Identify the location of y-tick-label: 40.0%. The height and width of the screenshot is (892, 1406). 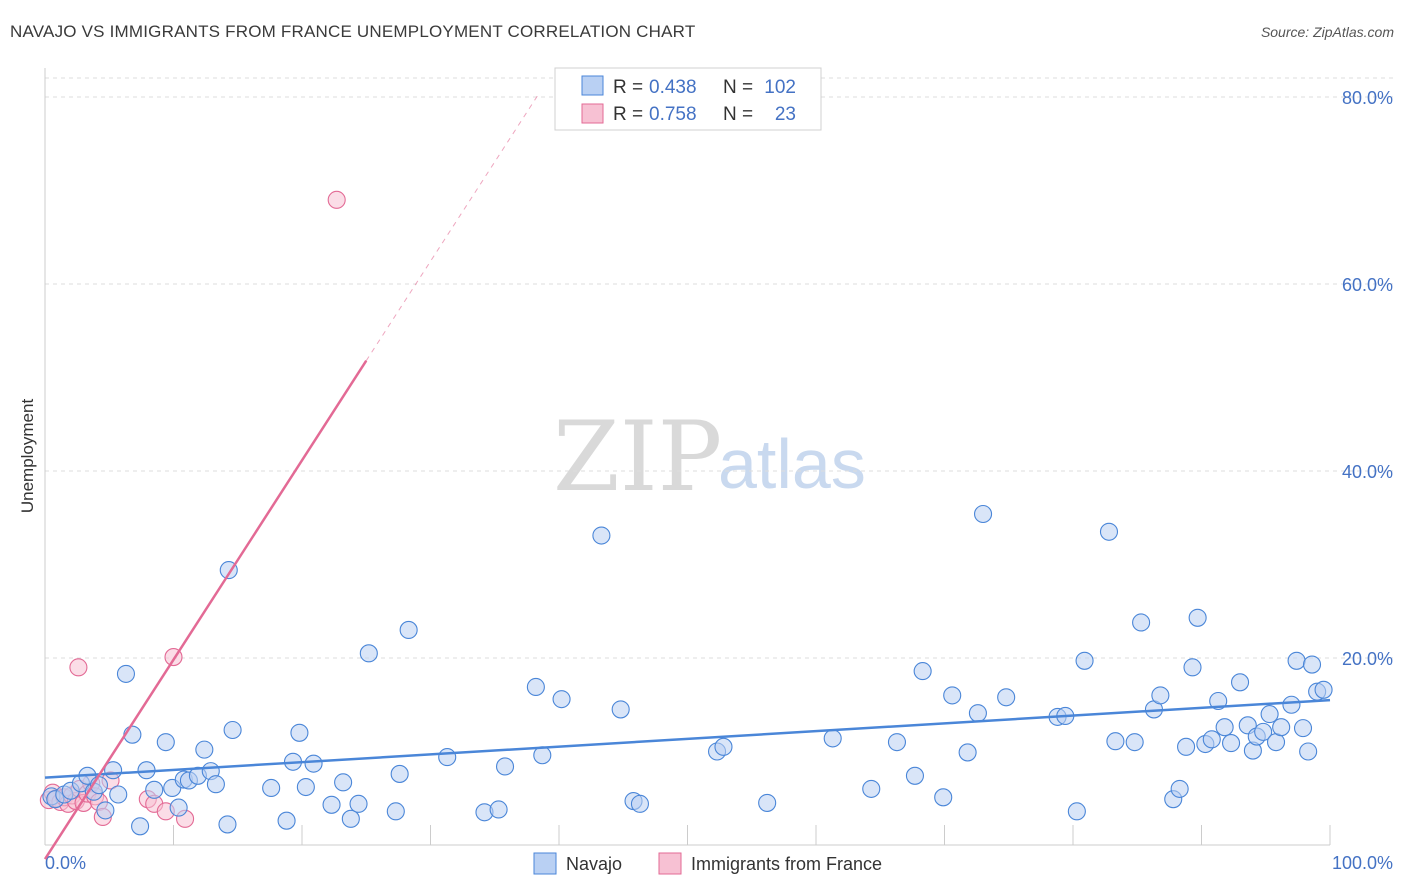
(1367, 472).